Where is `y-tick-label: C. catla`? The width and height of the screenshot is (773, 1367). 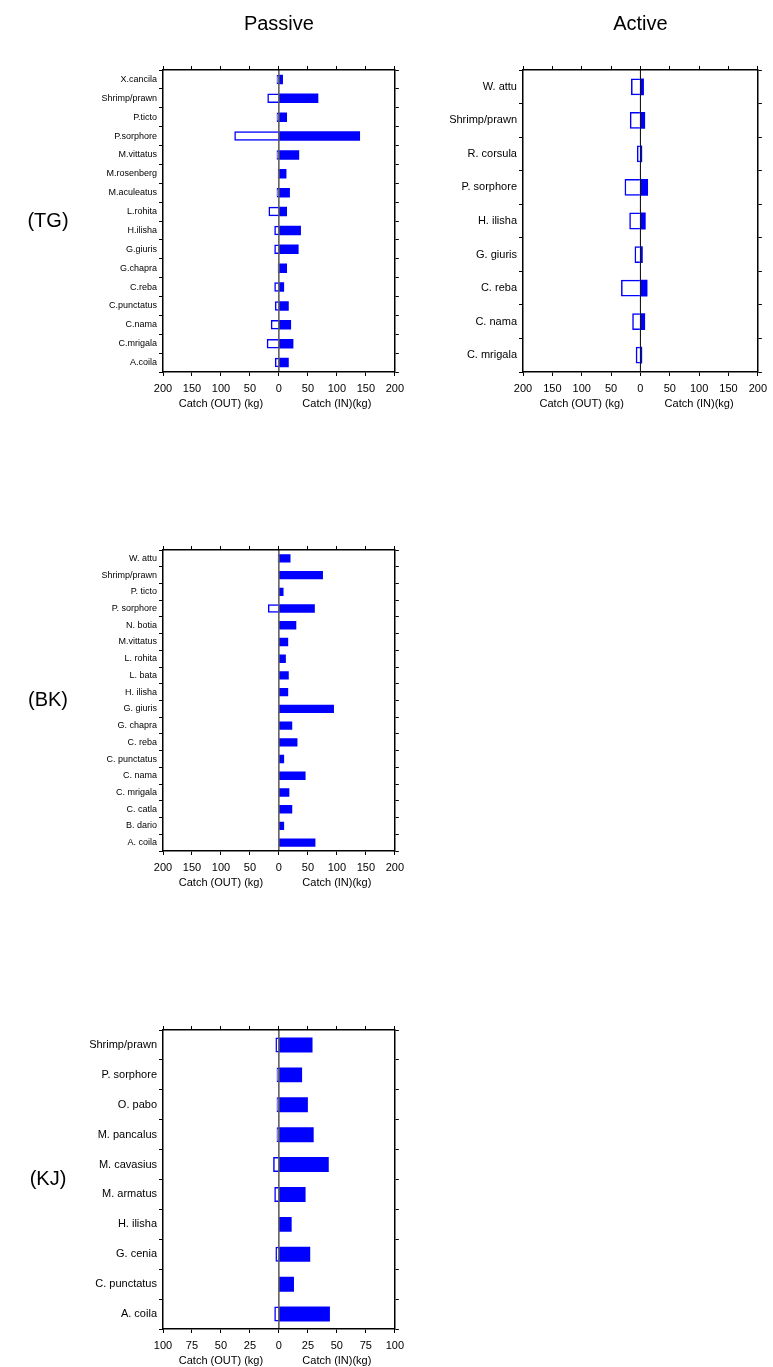 y-tick-label: C. catla is located at coordinates (141, 808).